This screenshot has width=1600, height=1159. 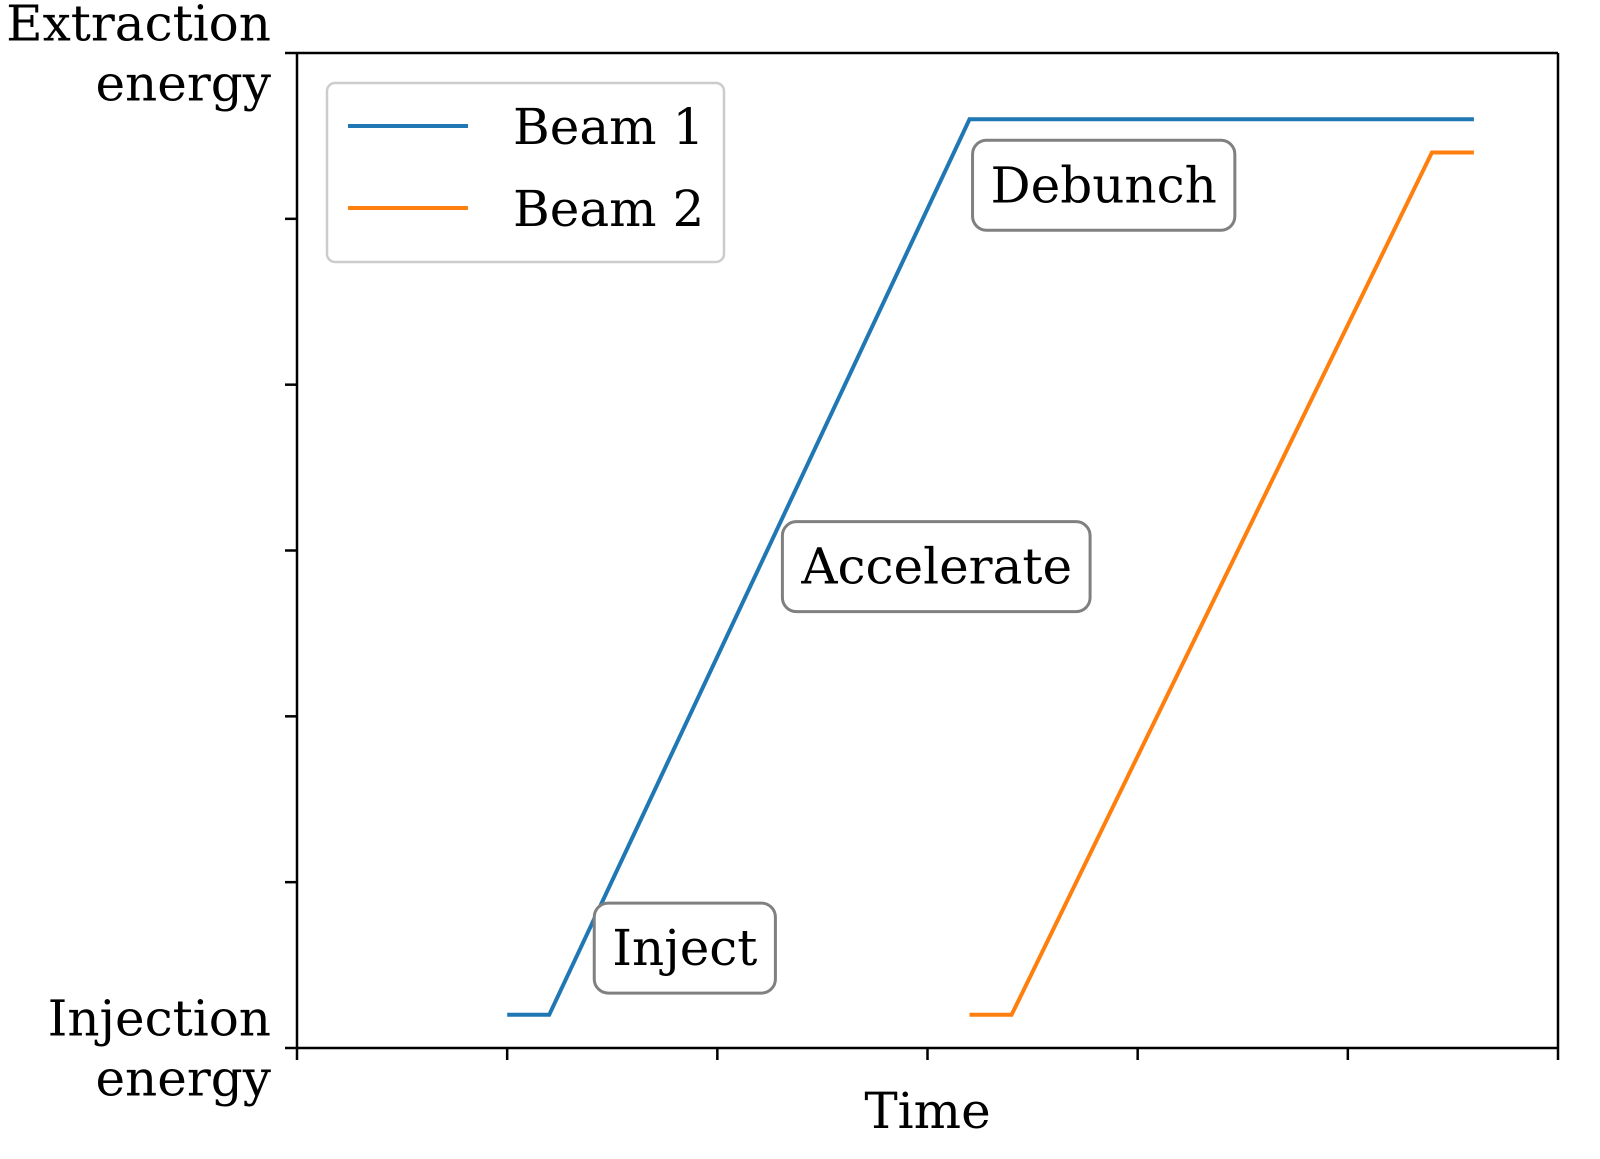 What do you see at coordinates (608, 127) in the screenshot?
I see `legend-label-1: Beam 1` at bounding box center [608, 127].